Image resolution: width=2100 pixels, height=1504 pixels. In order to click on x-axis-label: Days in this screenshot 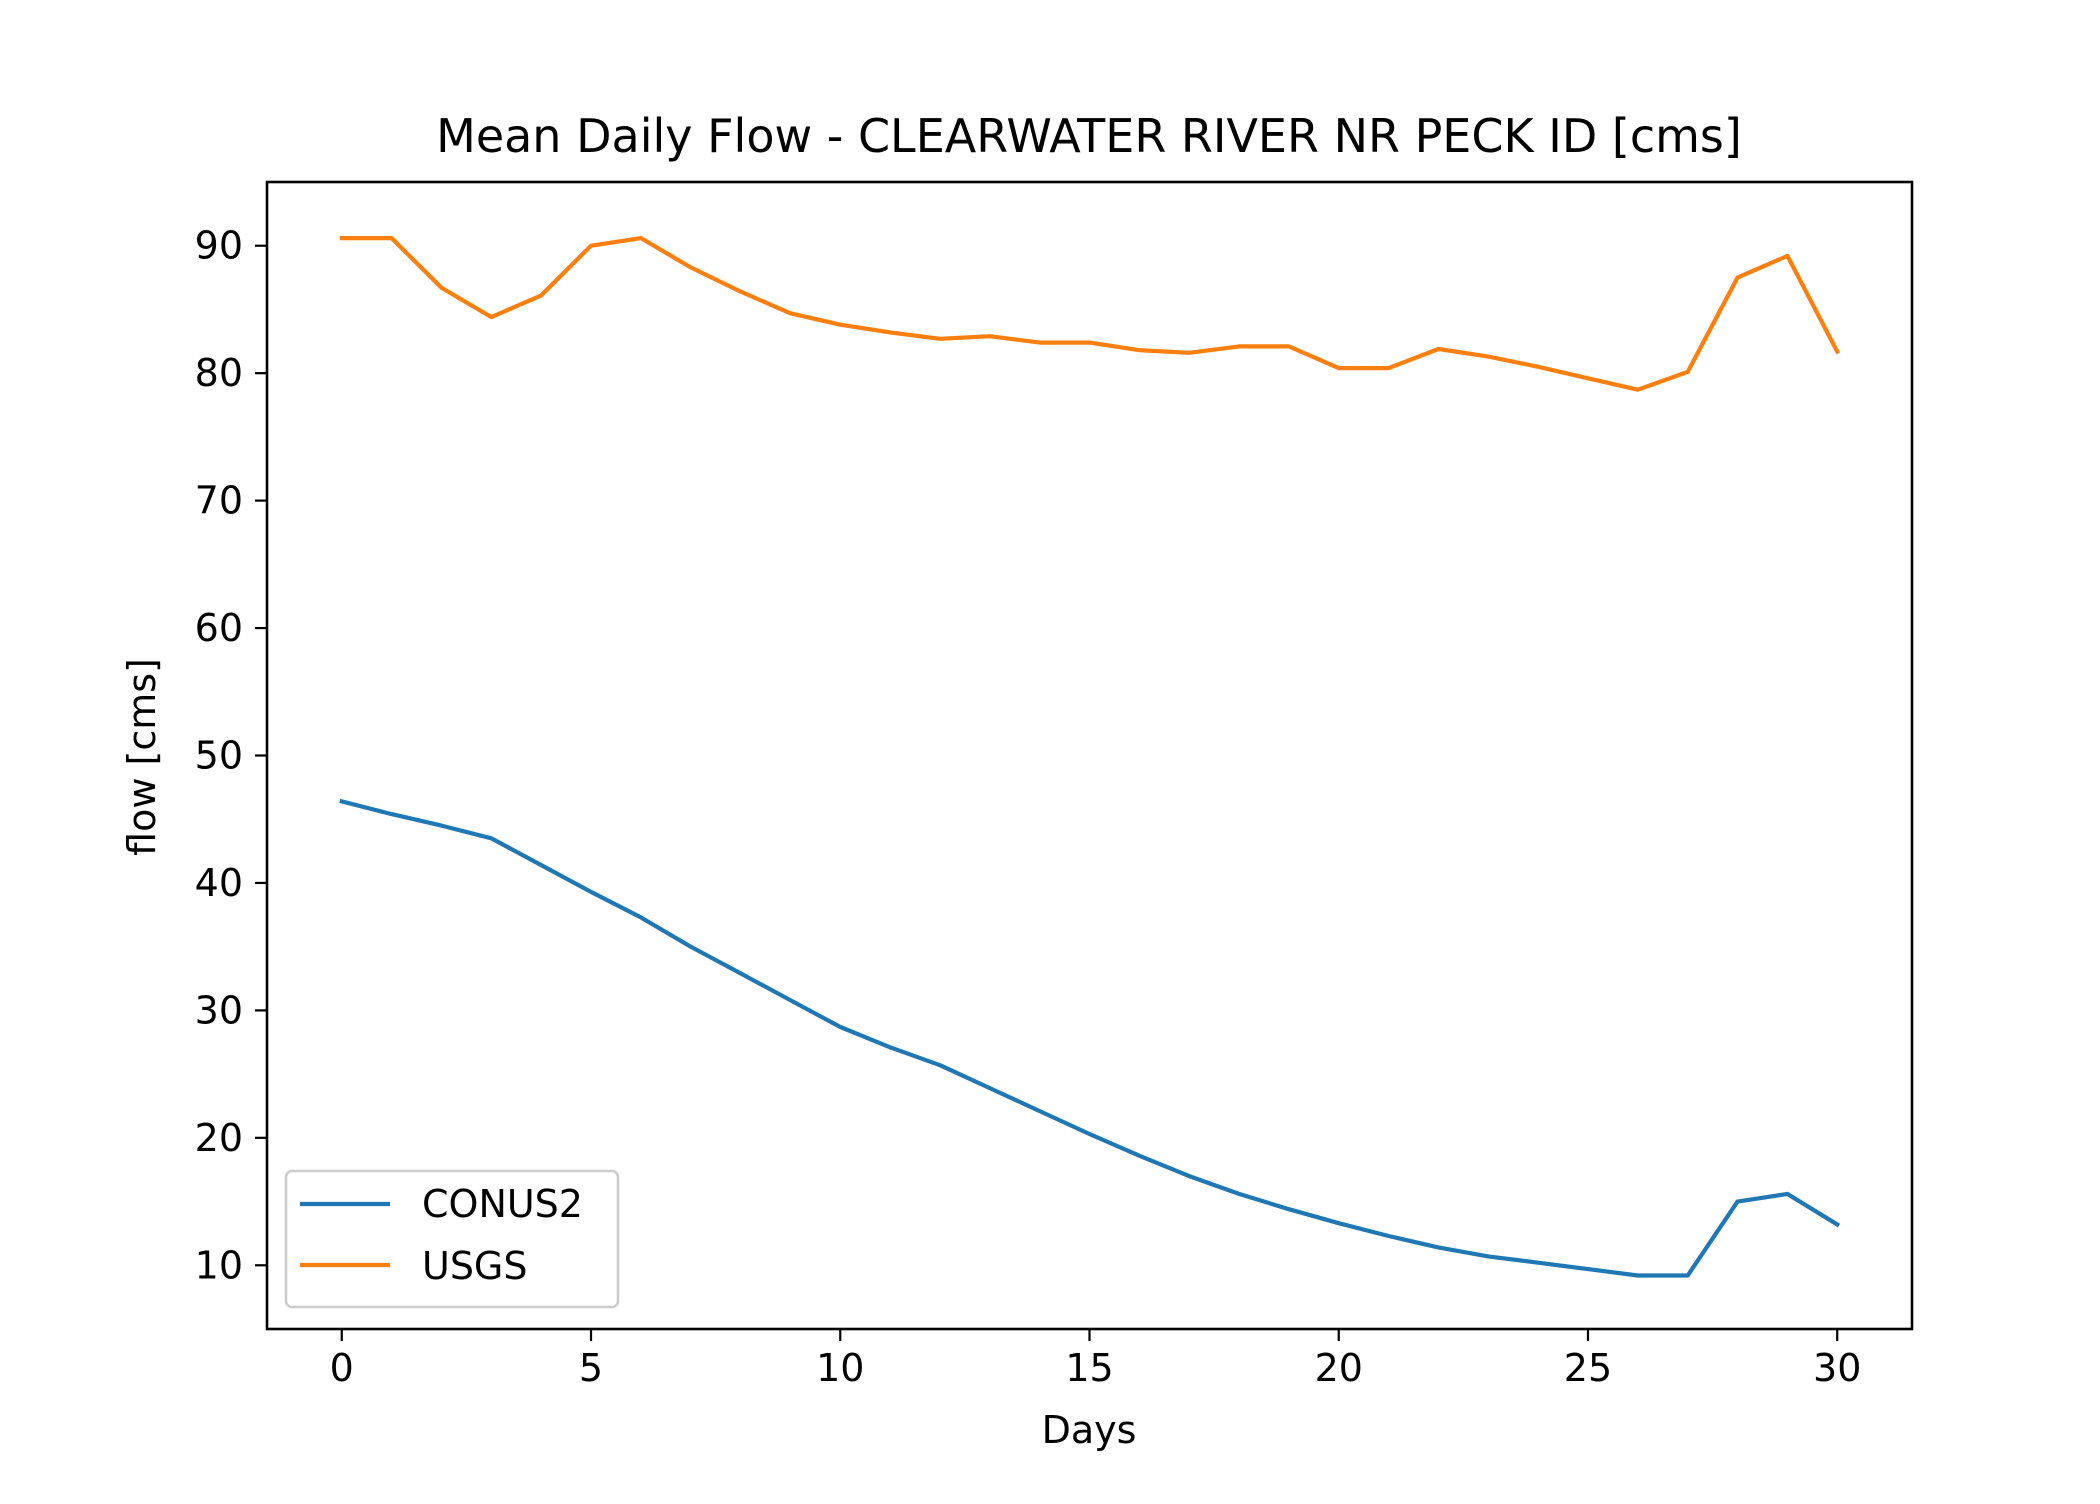, I will do `click(1089, 1430)`.